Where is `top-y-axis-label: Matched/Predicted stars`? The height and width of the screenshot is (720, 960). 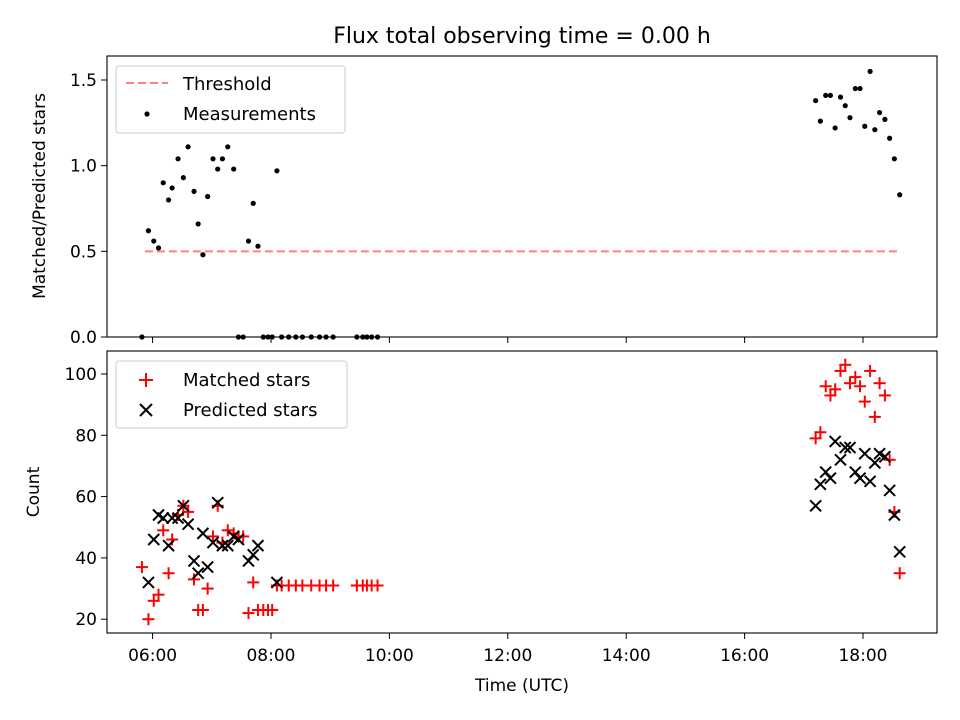
top-y-axis-label: Matched/Predicted stars is located at coordinates (40, 196).